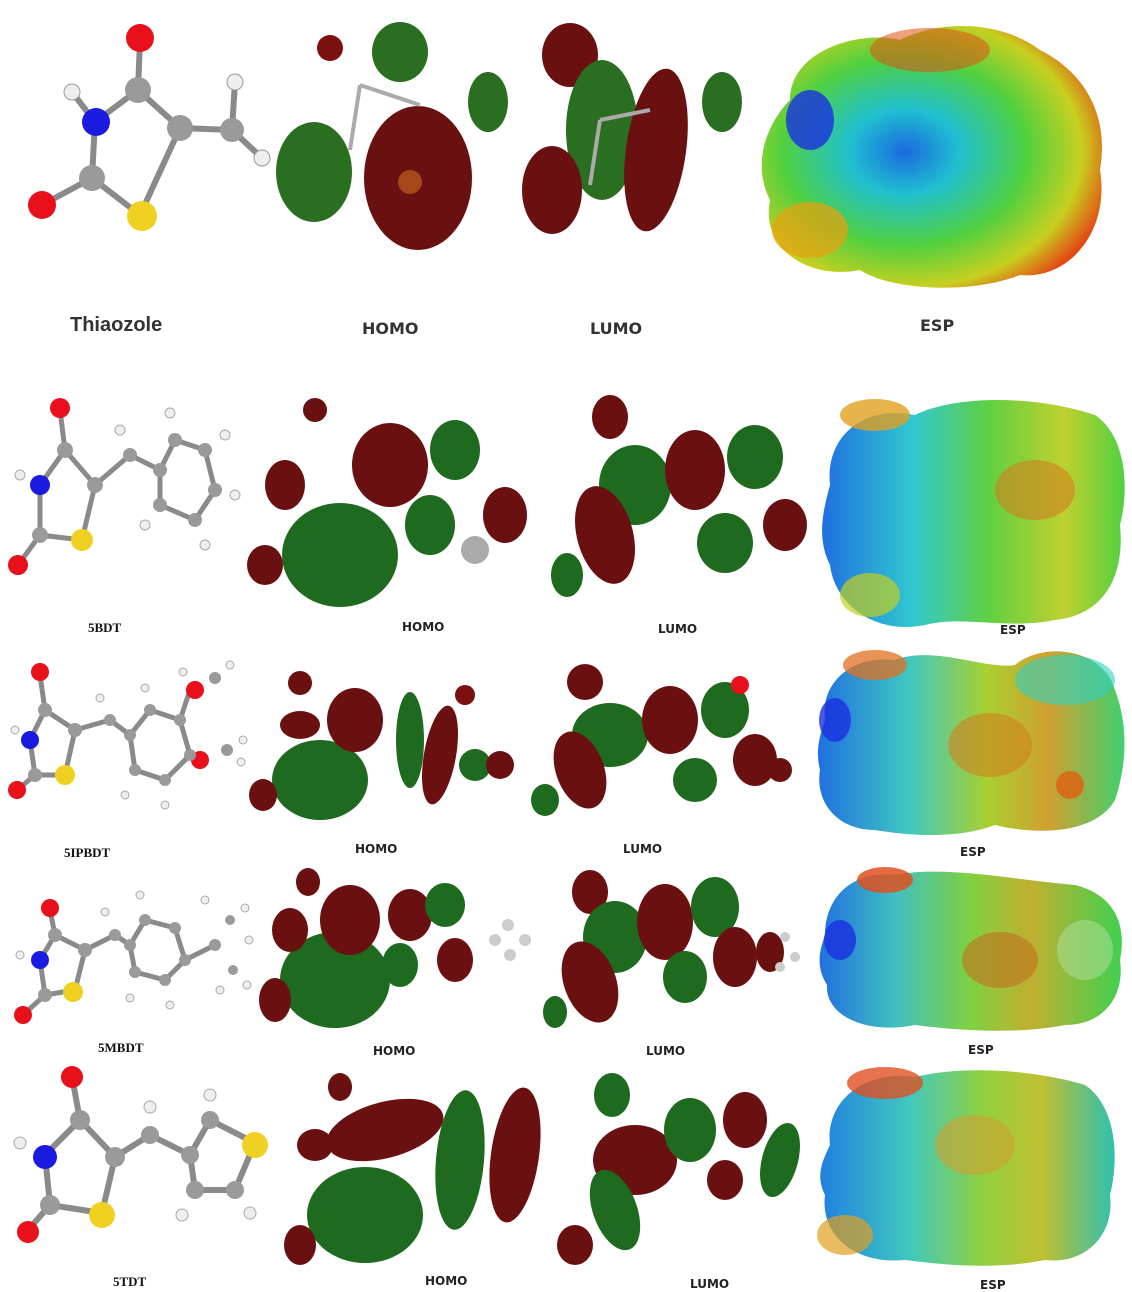 This screenshot has height=1292, width=1132. What do you see at coordinates (127, 737) in the screenshot?
I see `molecule-structure-5ipbdt` at bounding box center [127, 737].